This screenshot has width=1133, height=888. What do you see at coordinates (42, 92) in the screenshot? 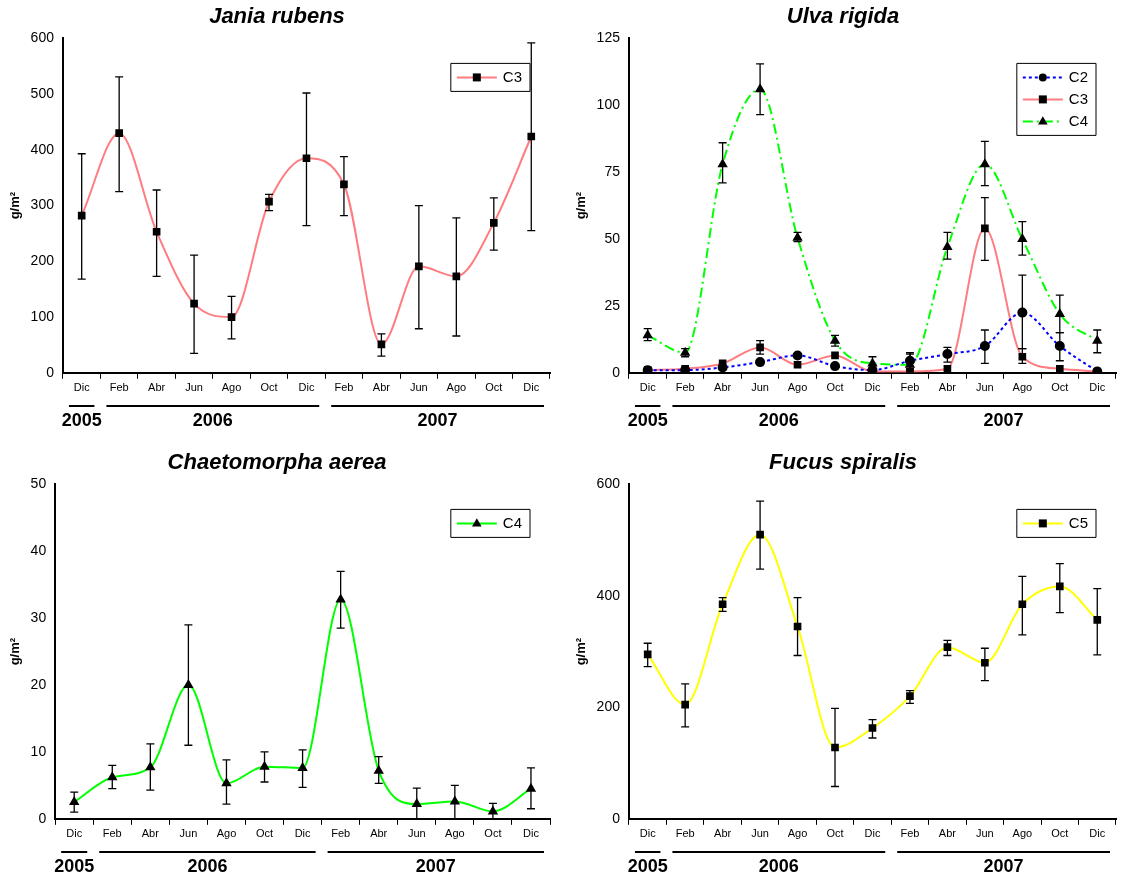
I see `y-tick-label: 500` at bounding box center [42, 92].